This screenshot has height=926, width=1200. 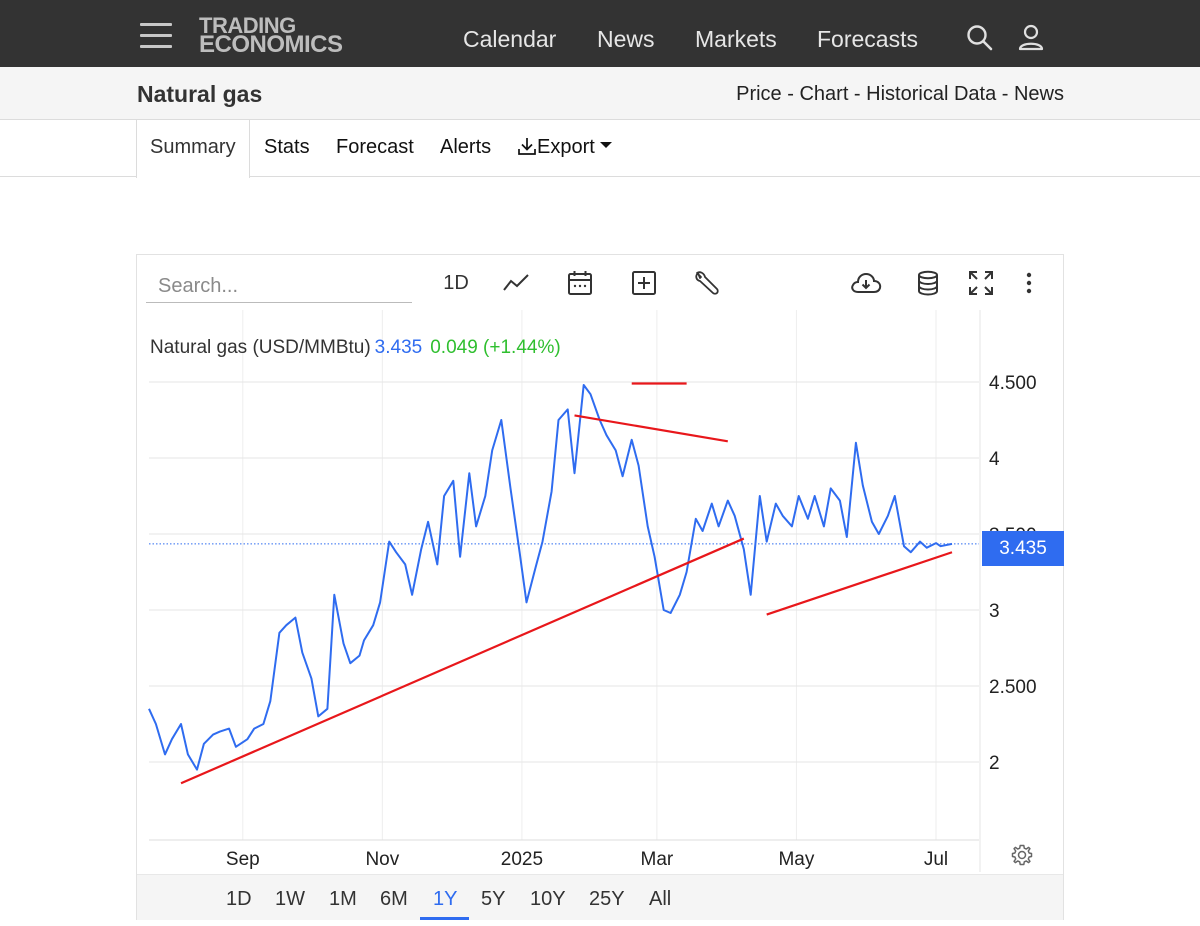 What do you see at coordinates (660, 899) in the screenshot?
I see `range-all: All` at bounding box center [660, 899].